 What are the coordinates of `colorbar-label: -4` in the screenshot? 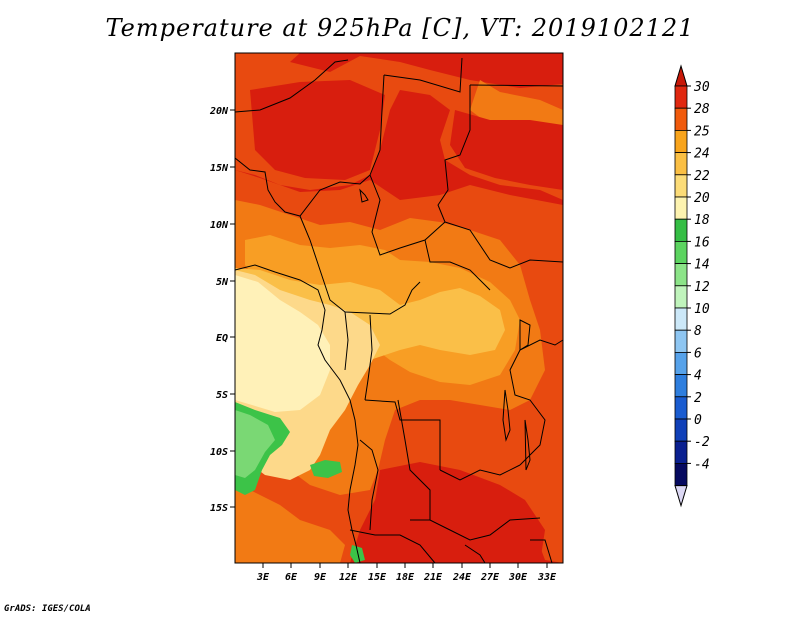 It's located at (702, 464).